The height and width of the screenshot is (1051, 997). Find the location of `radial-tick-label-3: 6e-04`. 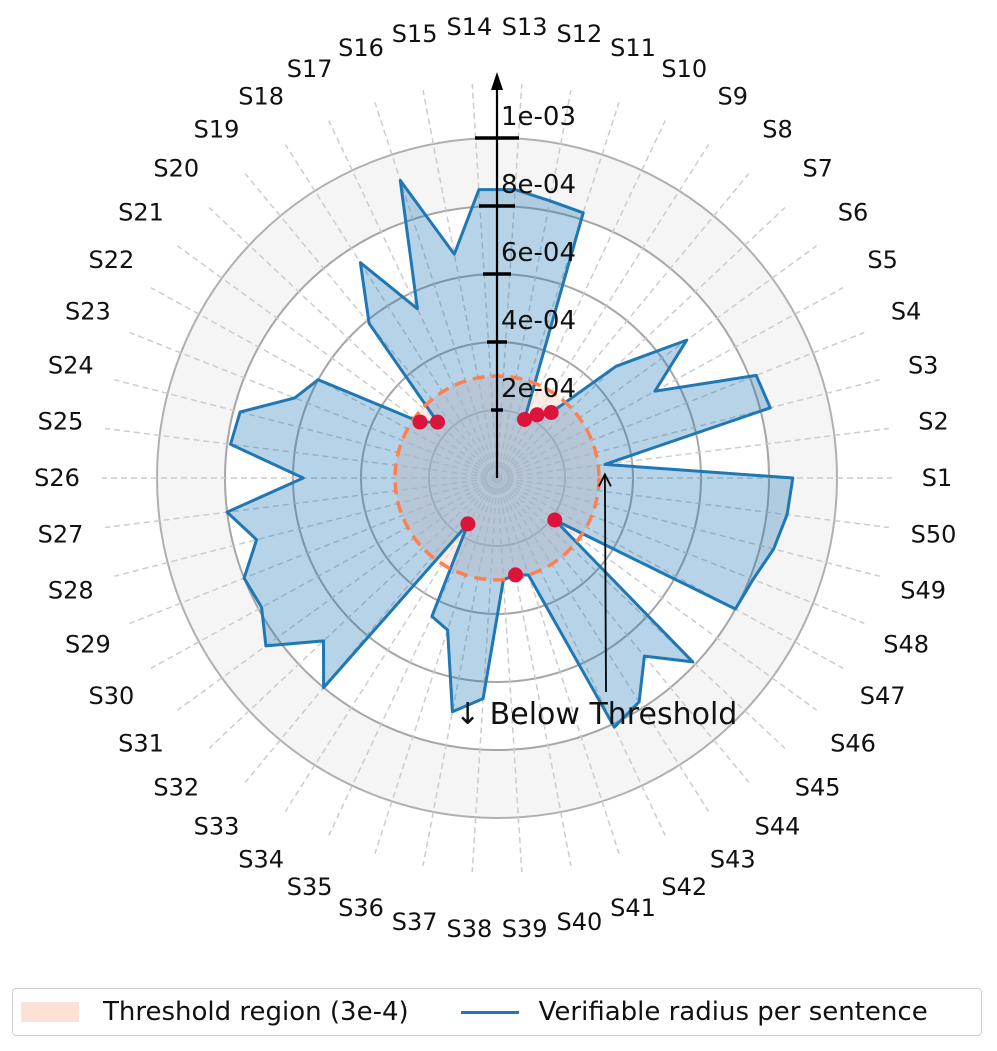

radial-tick-label-3: 6e-04 is located at coordinates (538, 253).